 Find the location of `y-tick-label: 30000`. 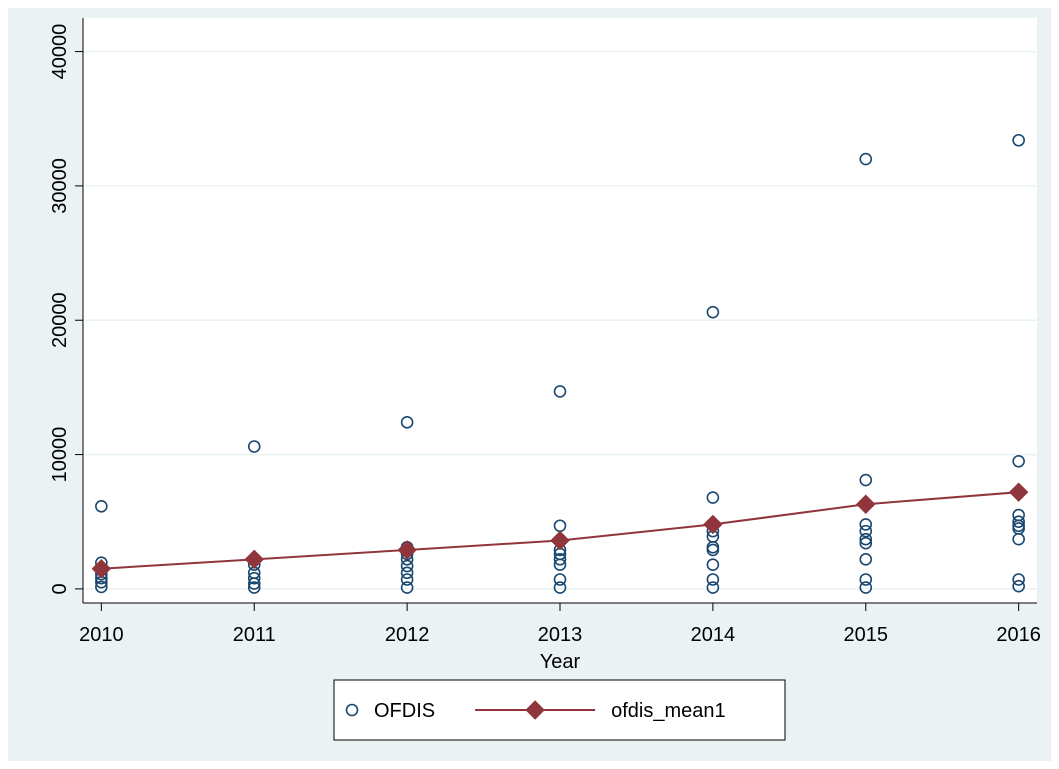

y-tick-label: 30000 is located at coordinates (60, 186).